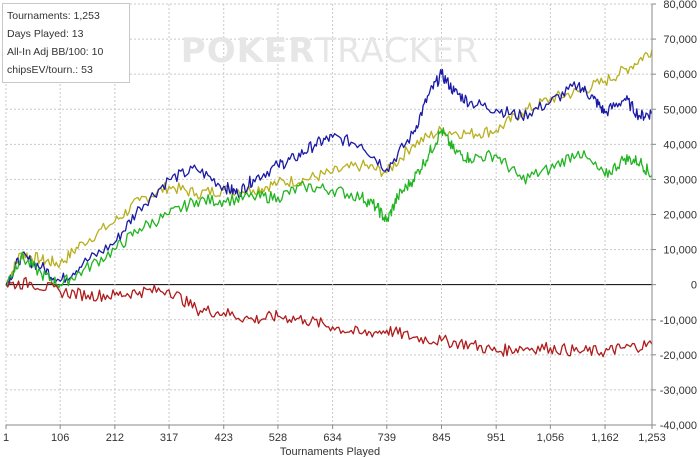 Image resolution: width=700 pixels, height=457 pixels. Describe the element at coordinates (6, 438) in the screenshot. I see `x-tick-label: 1` at that location.